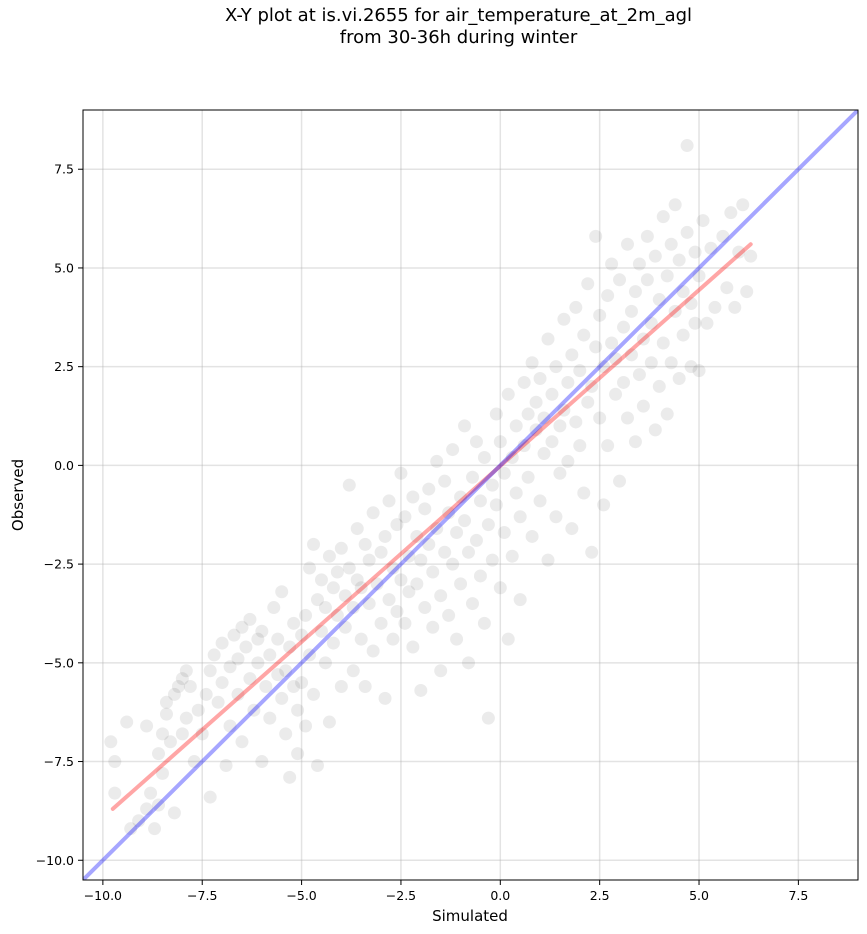 This screenshot has height=934, width=867. Describe the element at coordinates (55, 860) in the screenshot. I see `y-tick-label: −10.0` at that location.